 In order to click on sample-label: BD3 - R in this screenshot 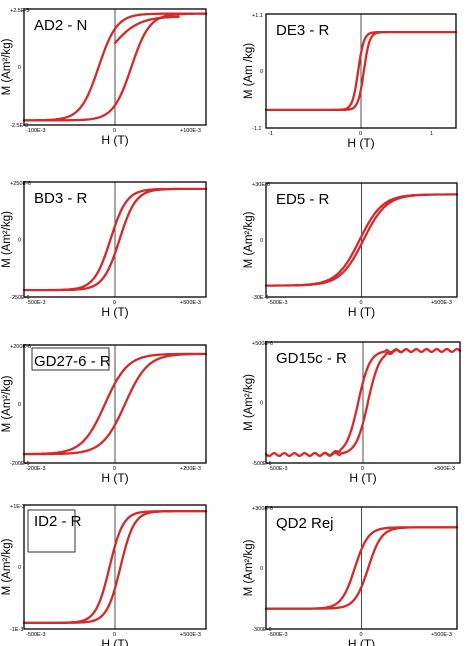, I will do `click(61, 198)`.